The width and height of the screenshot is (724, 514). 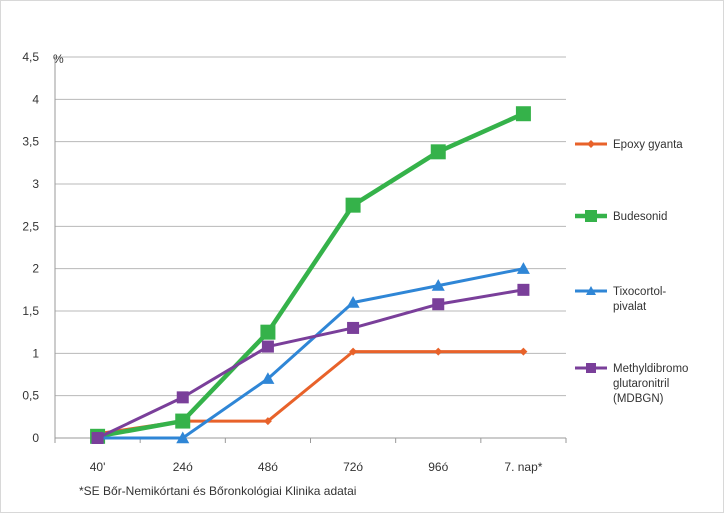 What do you see at coordinates (98, 467) in the screenshot?
I see `x-tick-label: 40'` at bounding box center [98, 467].